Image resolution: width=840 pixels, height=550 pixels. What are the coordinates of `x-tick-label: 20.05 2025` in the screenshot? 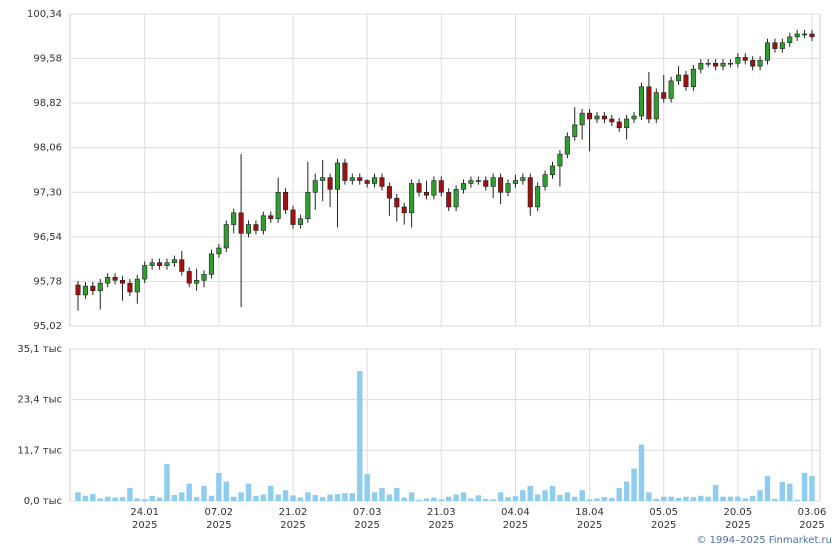 It's located at (738, 519).